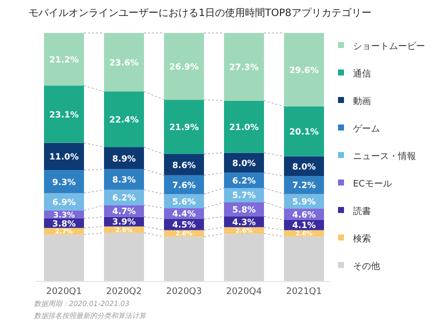 This screenshot has height=326, width=436. I want to click on legend-label: その他, so click(366, 266).